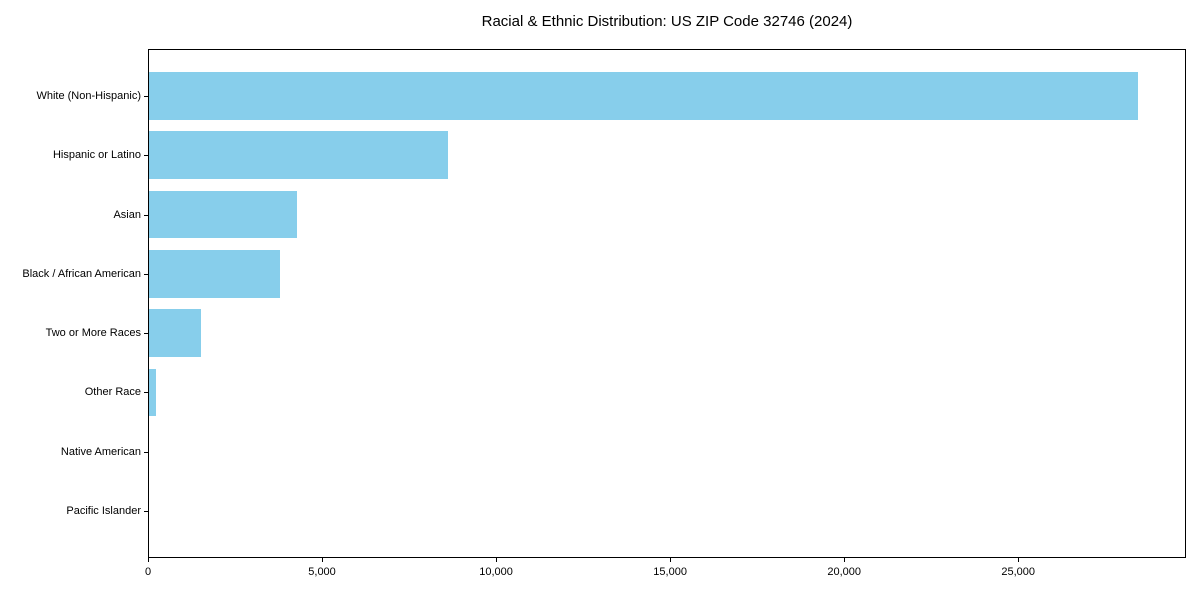 This screenshot has height=600, width=1200. Describe the element at coordinates (88, 95) in the screenshot. I see `y-axis-label: White (Non-Hispanic)` at that location.